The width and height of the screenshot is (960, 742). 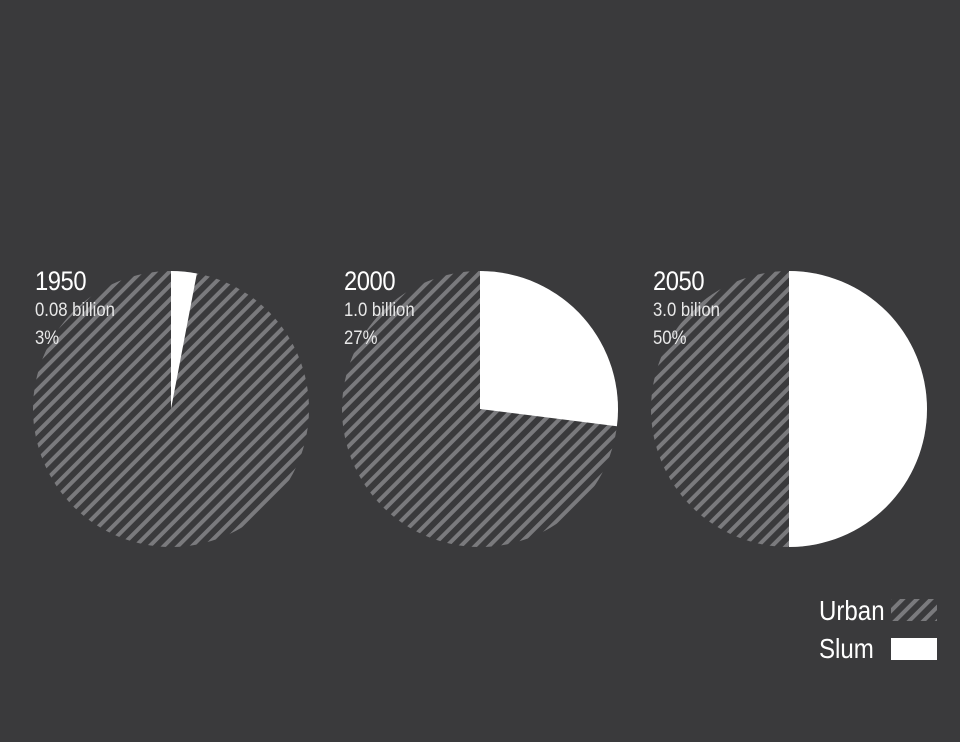 I want to click on legend-label-urban: Urban, so click(x=852, y=610).